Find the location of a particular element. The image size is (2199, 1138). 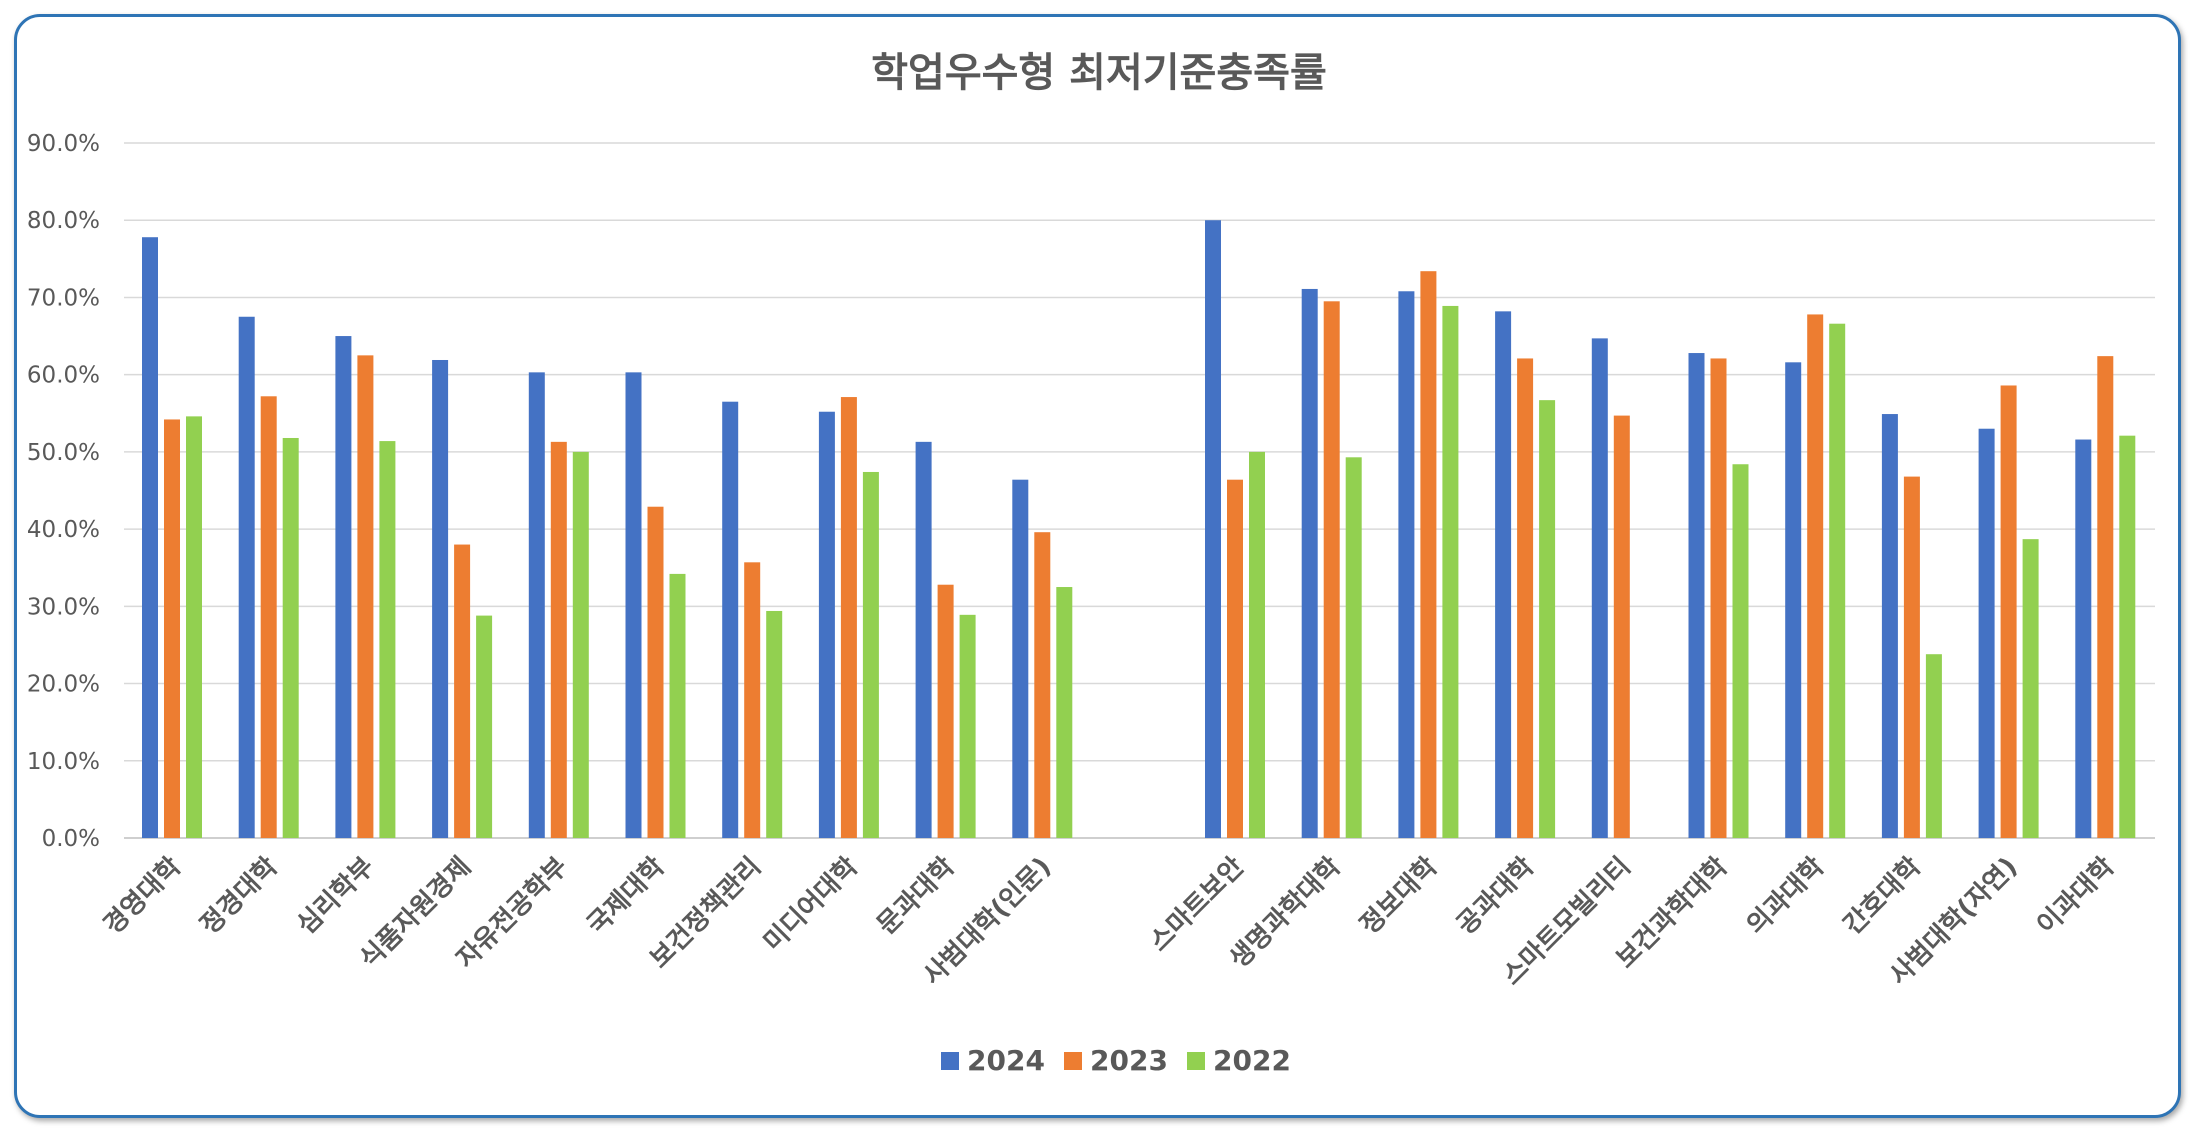

bar-2023-국제대학 is located at coordinates (655, 672).